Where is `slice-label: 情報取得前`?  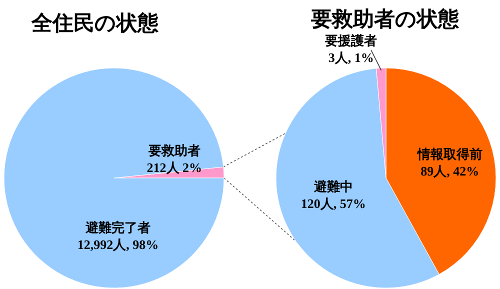
slice-label: 情報取得前 is located at coordinates (449, 154).